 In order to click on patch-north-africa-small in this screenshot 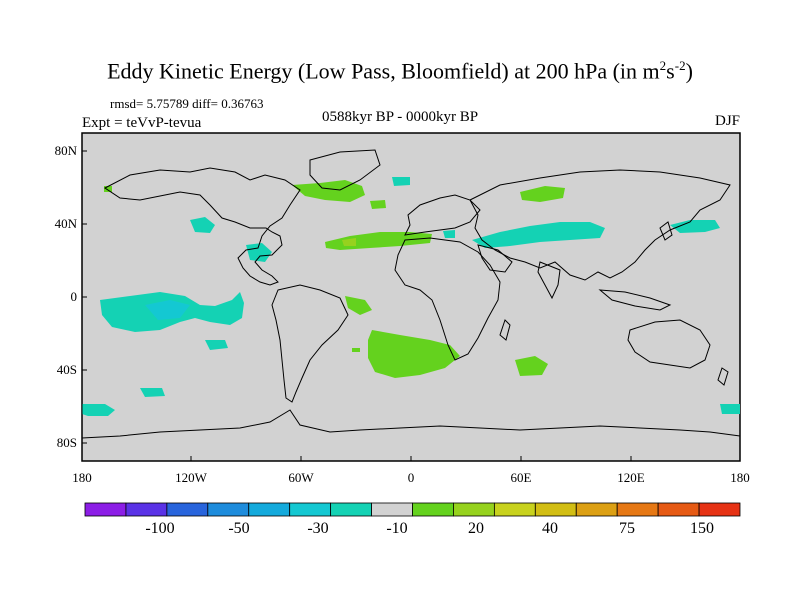, I will do `click(349, 242)`.